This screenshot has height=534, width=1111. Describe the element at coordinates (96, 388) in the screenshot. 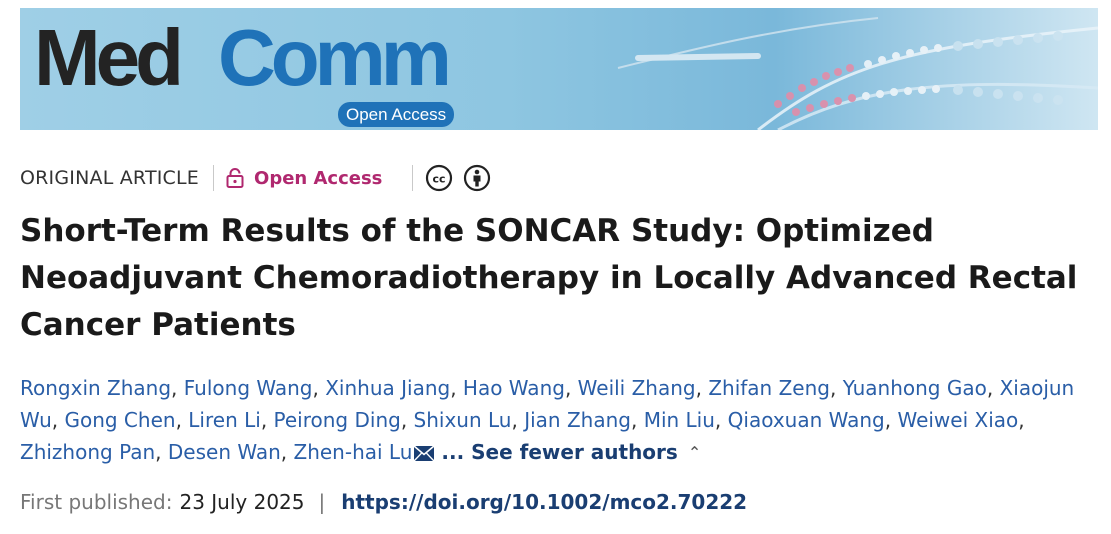

I see `author-link: Rongxin Zhang` at that location.